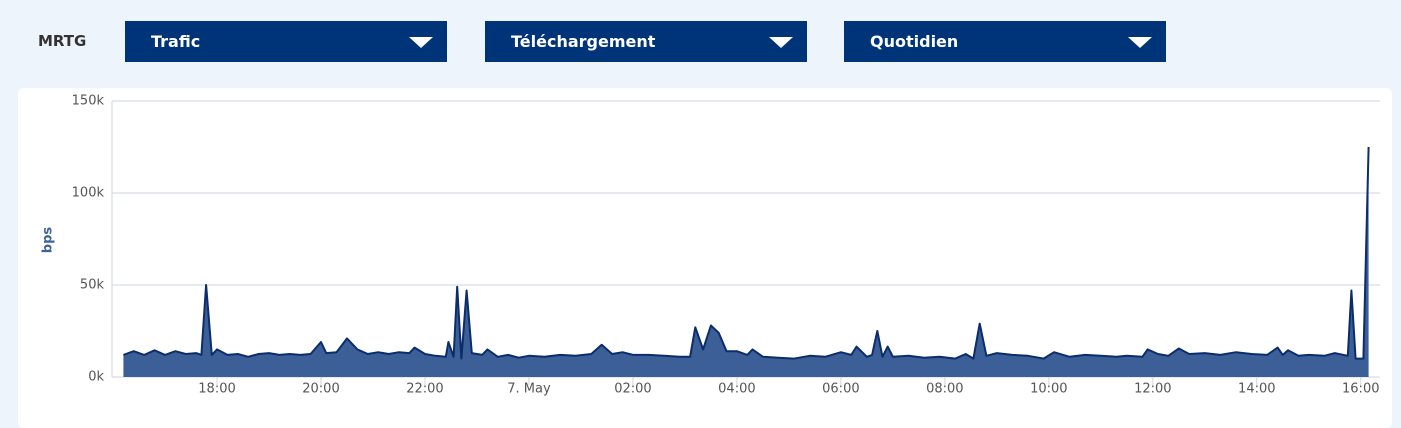 The width and height of the screenshot is (1401, 428). I want to click on x-tick-label: 10:00, so click(1048, 389).